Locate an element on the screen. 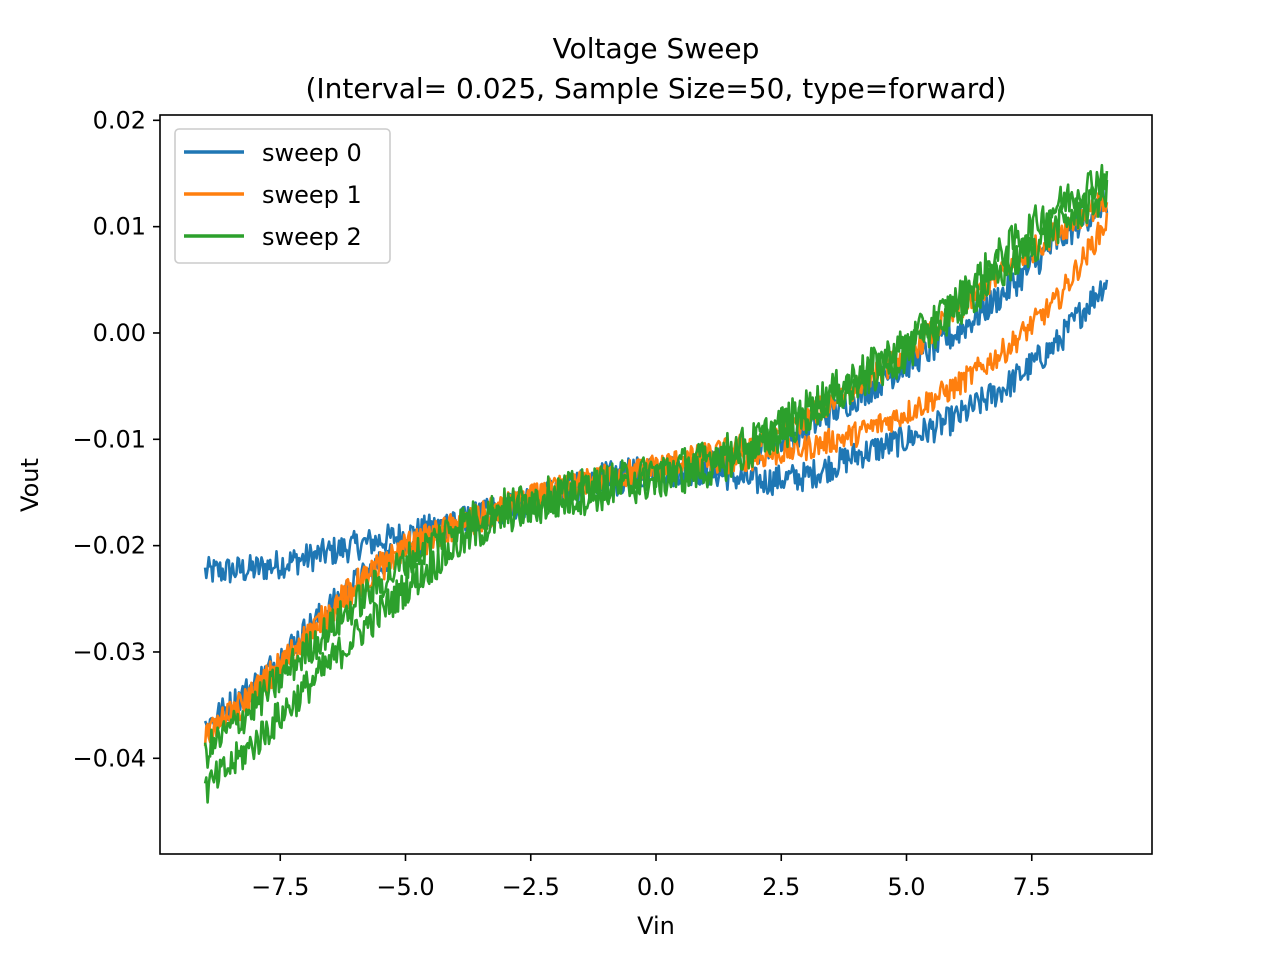  y-tick-label: −0.04 is located at coordinates (109, 758).